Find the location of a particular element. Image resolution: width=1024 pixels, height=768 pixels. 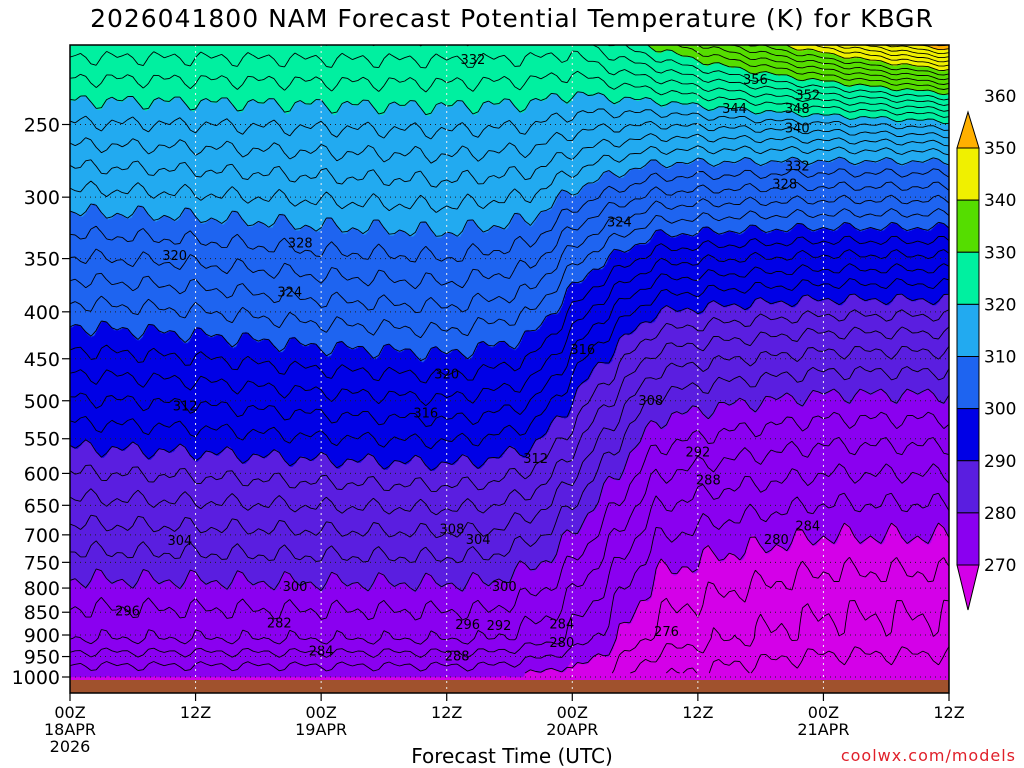

y-tick-label: 800 is located at coordinates (42, 589).